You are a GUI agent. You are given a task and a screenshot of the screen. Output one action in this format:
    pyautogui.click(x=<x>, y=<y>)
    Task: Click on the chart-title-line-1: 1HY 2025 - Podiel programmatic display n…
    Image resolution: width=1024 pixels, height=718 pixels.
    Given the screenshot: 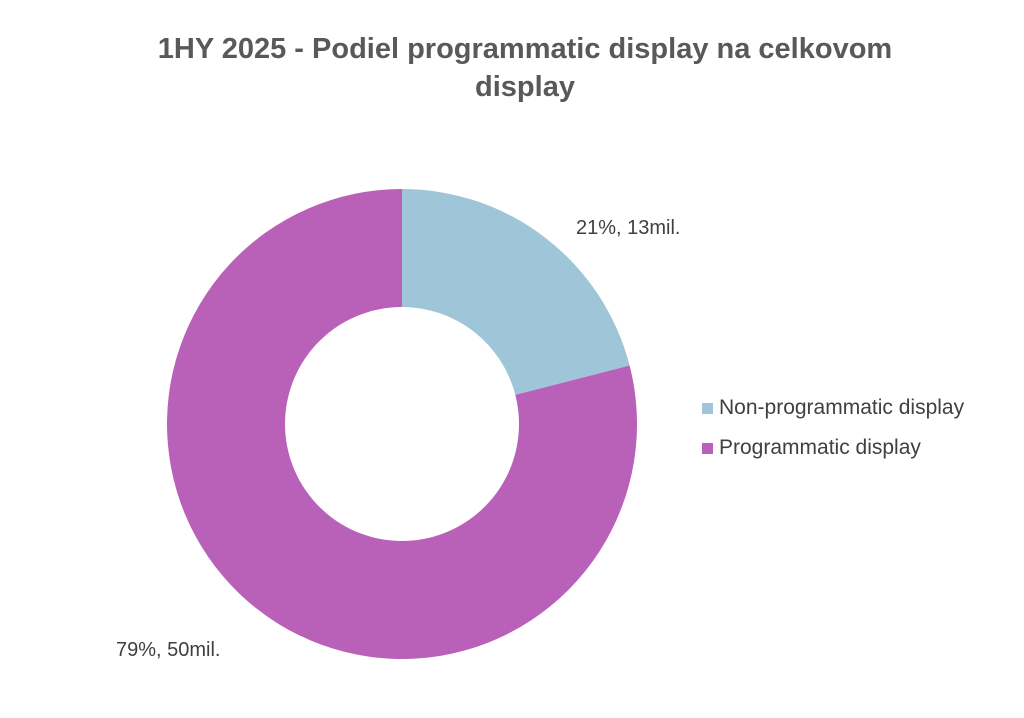 What is the action you would take?
    pyautogui.click(x=525, y=49)
    